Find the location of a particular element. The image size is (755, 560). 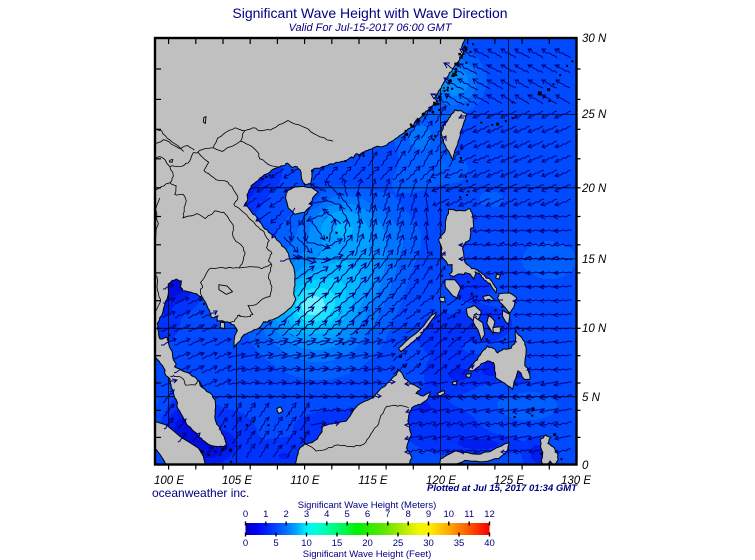

svg-text: 8 is located at coordinates (408, 514).